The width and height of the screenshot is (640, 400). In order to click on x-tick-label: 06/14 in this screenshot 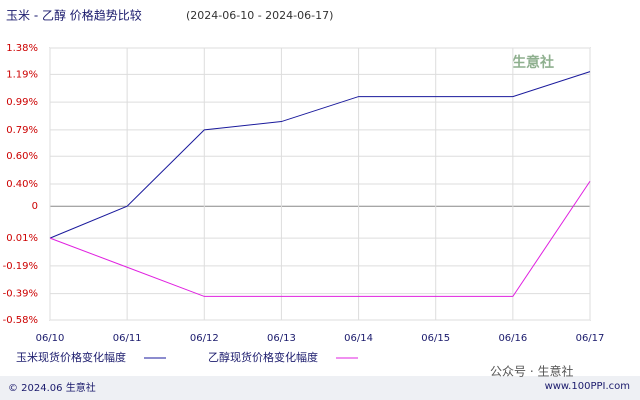, I will do `click(358, 338)`.